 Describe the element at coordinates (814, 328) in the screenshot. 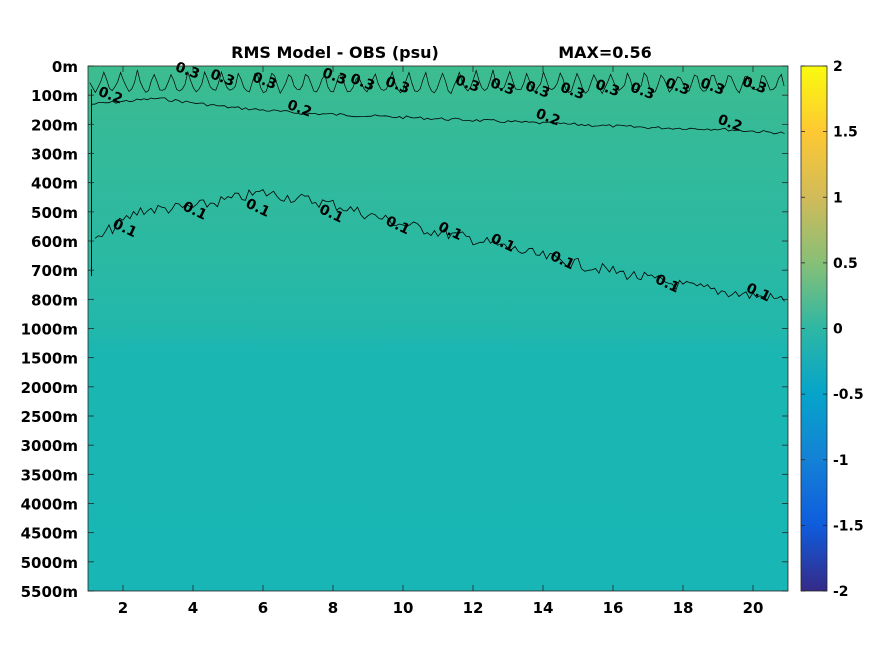

I see `colorbar-gradient` at that location.